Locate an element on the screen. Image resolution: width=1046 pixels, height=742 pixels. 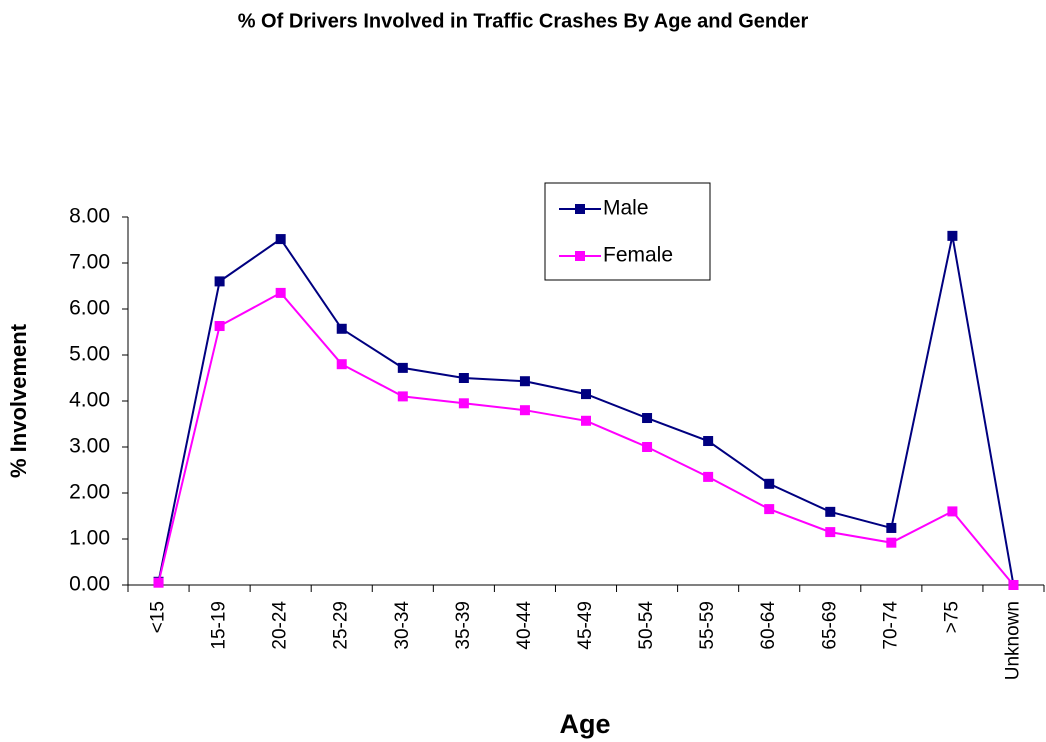
x-tick-label: 15-19 is located at coordinates (219, 625).